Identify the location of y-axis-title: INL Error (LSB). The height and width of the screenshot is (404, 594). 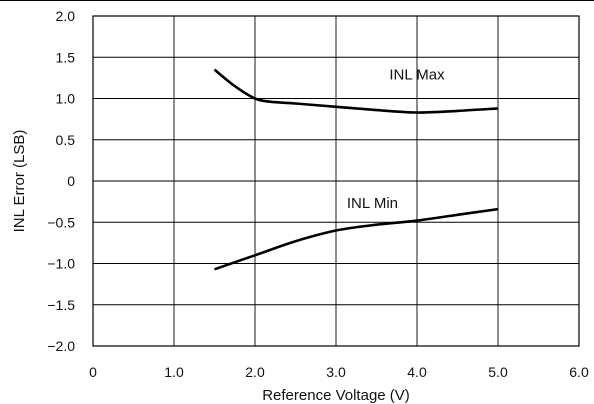
(19, 181).